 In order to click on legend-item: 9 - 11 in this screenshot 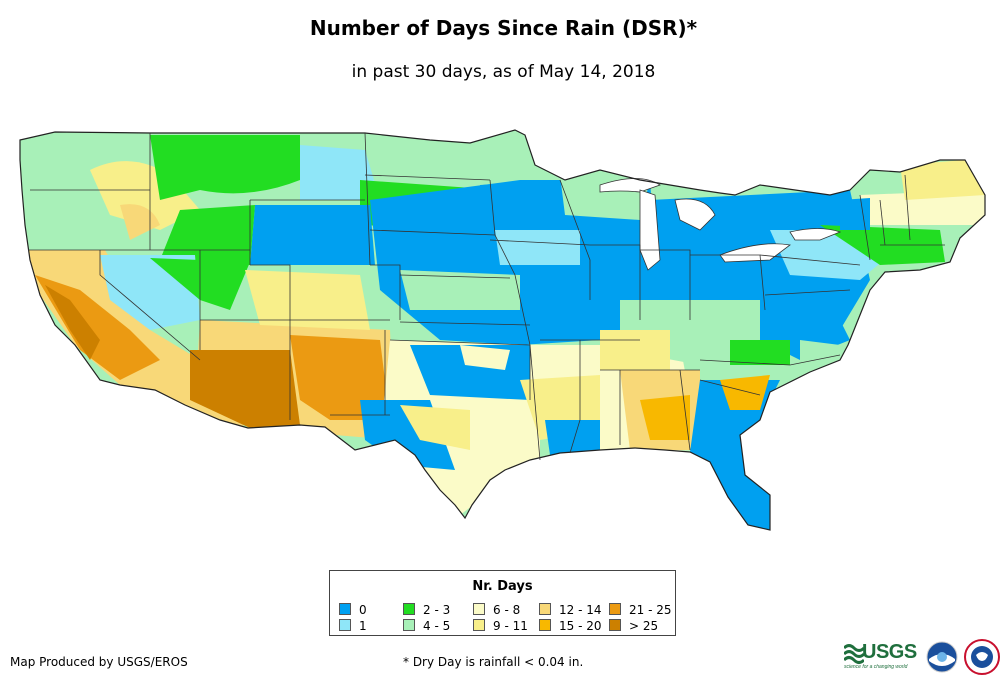, I will do `click(500, 626)`.